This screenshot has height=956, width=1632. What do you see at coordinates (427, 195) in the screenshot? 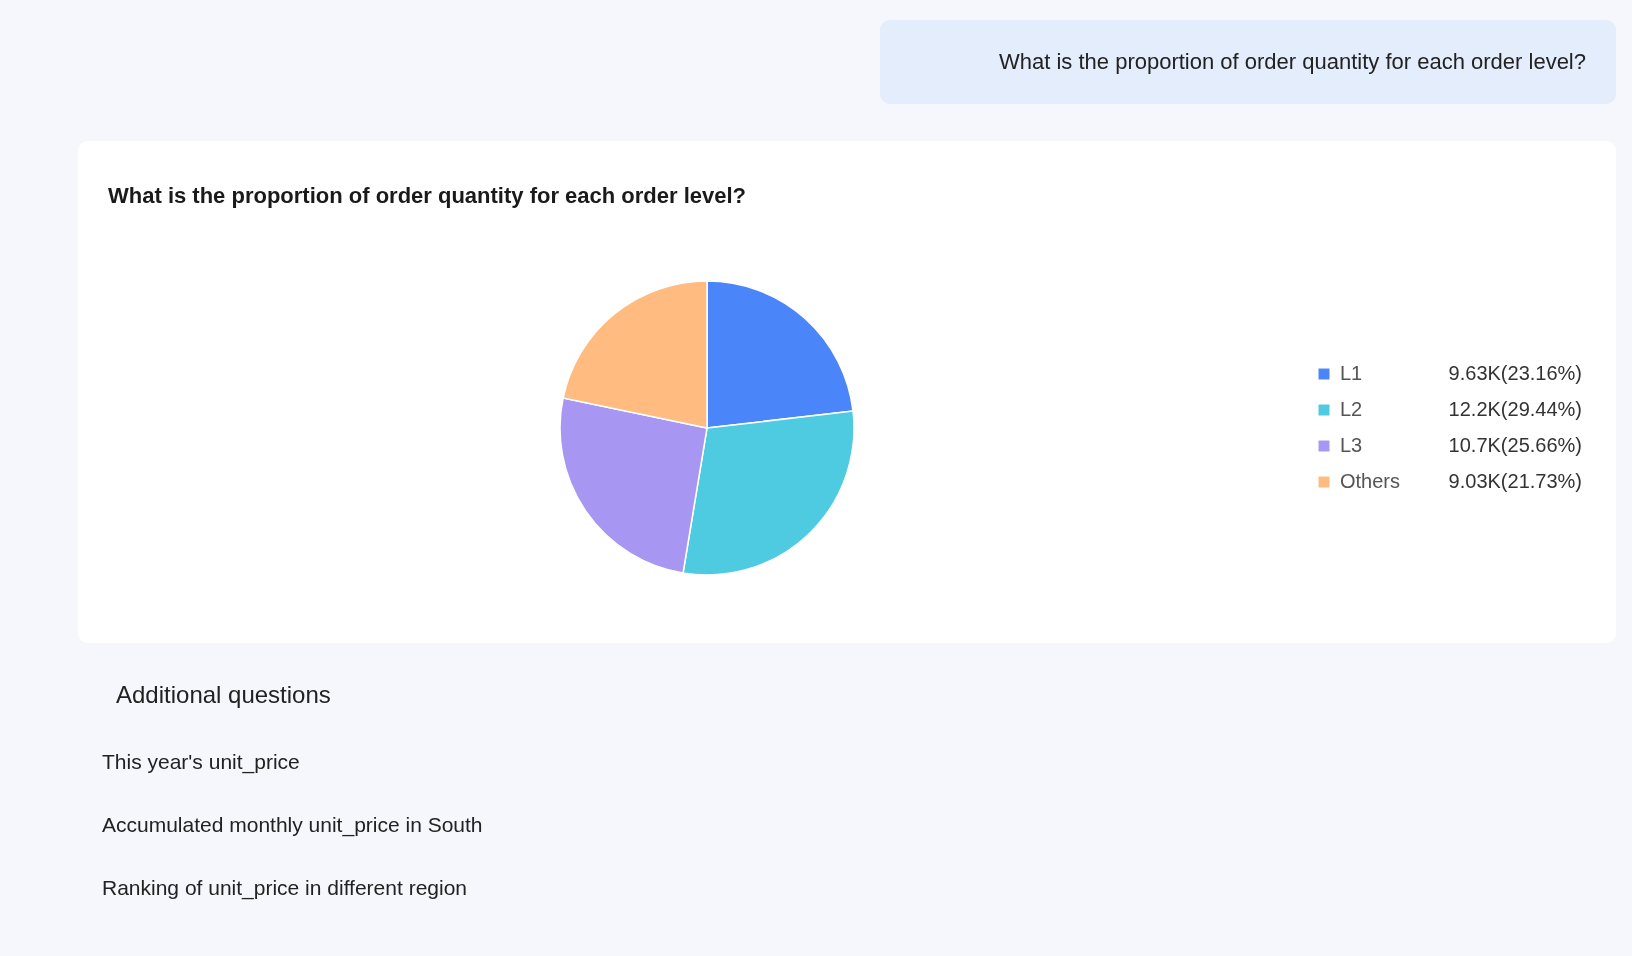
I see `chart-title: What is the proportion of order quantity for each order level?` at bounding box center [427, 195].